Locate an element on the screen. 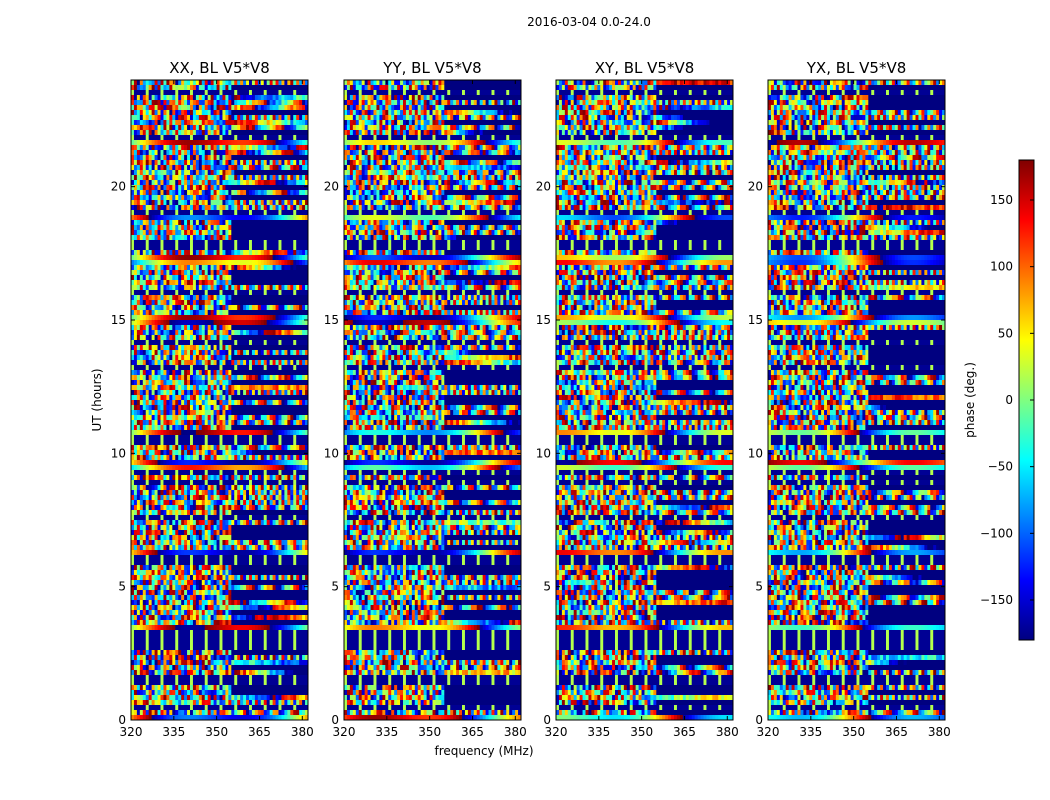  panel-title: YY, BL V5*V8 is located at coordinates (431, 68).